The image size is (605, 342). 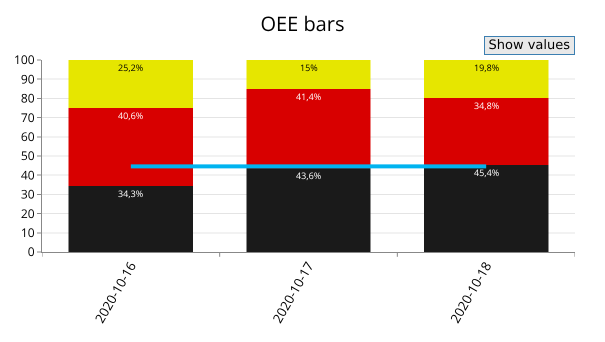 I want to click on data-label: 41,4%, so click(x=309, y=96).